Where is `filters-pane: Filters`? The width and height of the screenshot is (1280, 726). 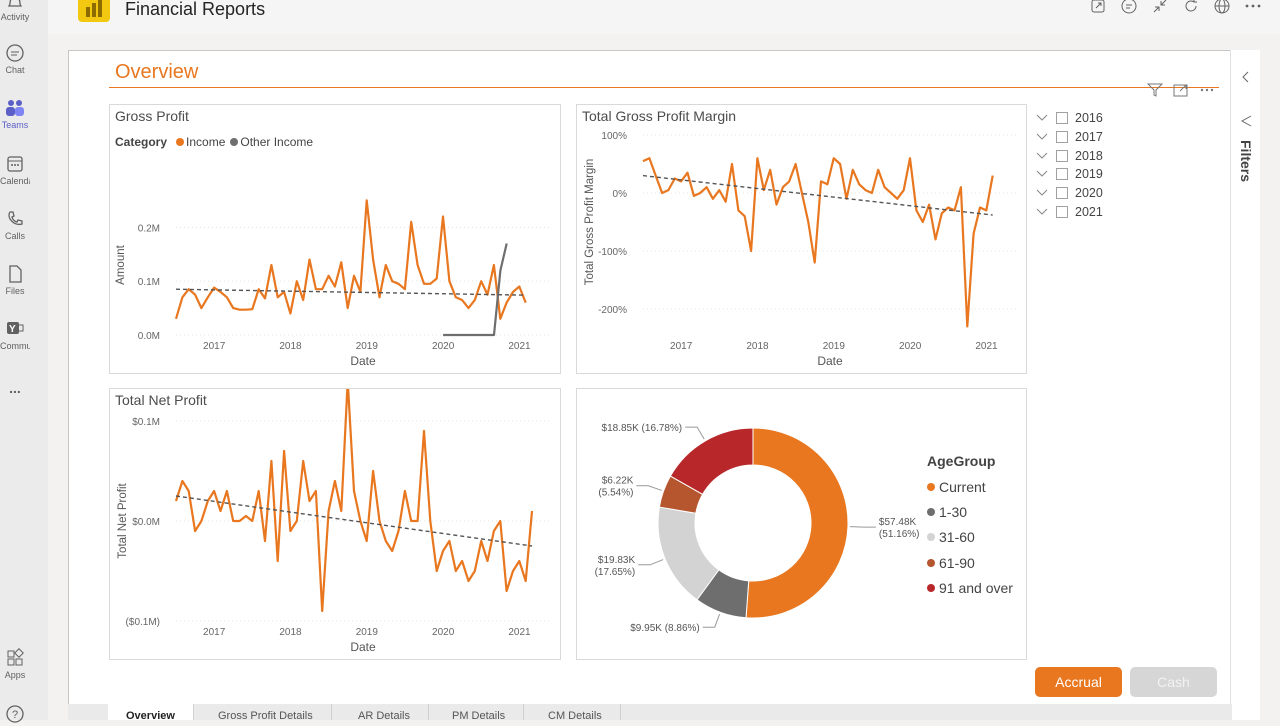 filters-pane: Filters is located at coordinates (1245, 385).